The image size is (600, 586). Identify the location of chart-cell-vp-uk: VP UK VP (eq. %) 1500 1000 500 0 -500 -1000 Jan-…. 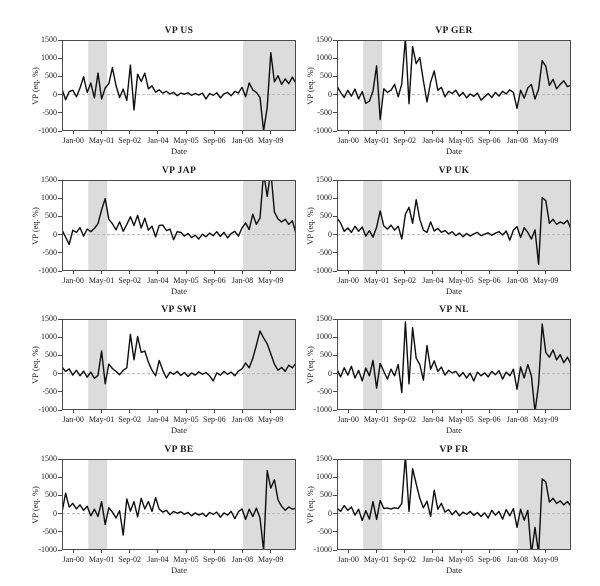
(450, 234).